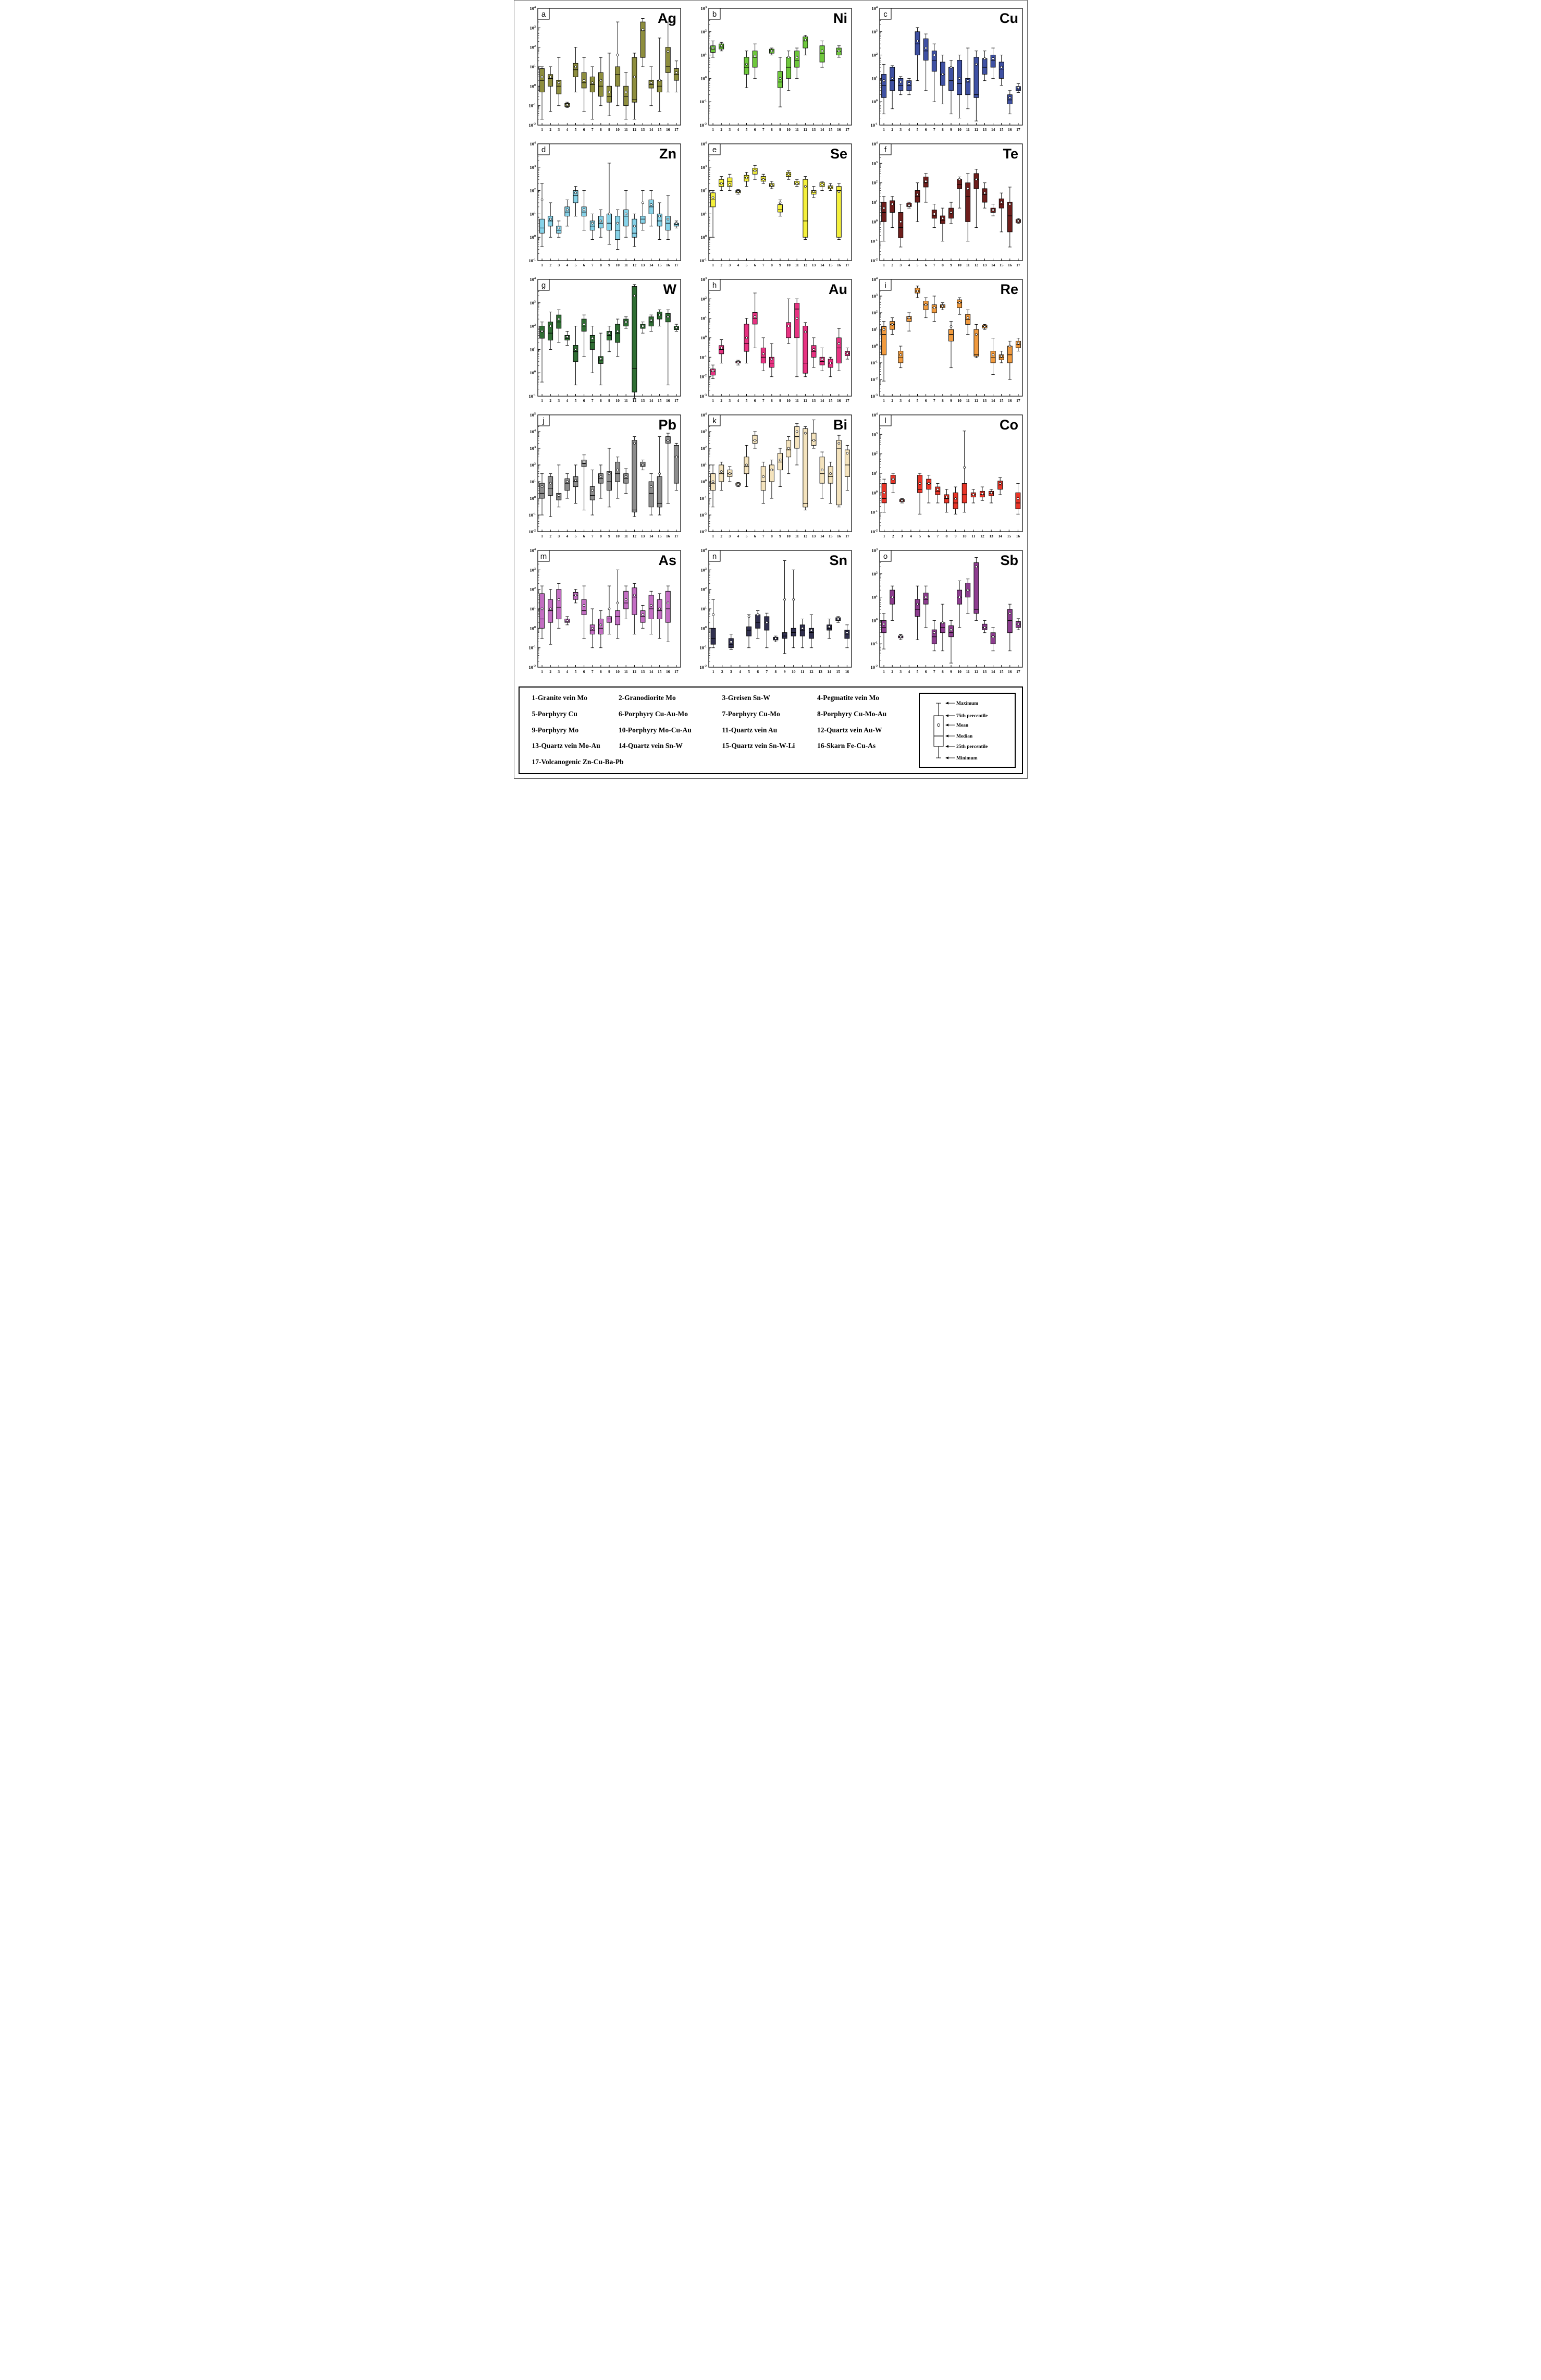 The image size is (1541, 2380). Describe the element at coordinates (647, 697) in the screenshot. I see `legend-item-2: 2-Granodiorite Mo` at that location.